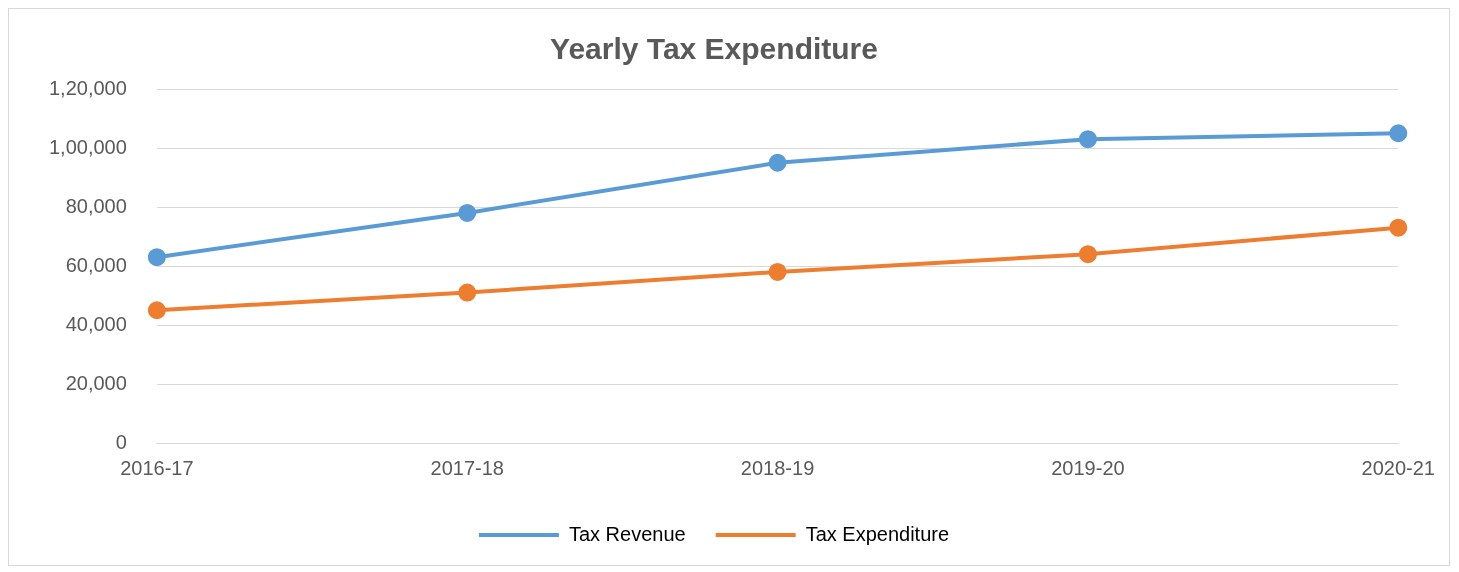  What do you see at coordinates (96, 323) in the screenshot?
I see `y-tick-label: 40,000` at bounding box center [96, 323].